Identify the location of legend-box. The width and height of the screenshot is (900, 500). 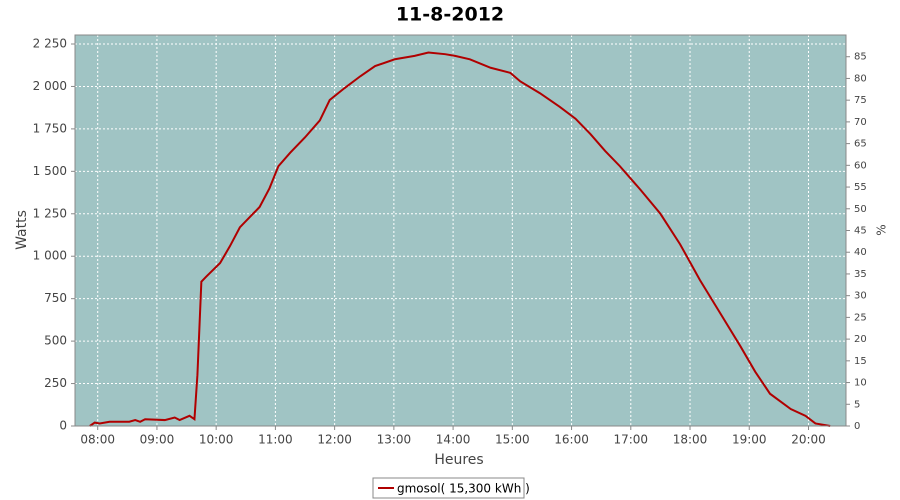
(448, 488).